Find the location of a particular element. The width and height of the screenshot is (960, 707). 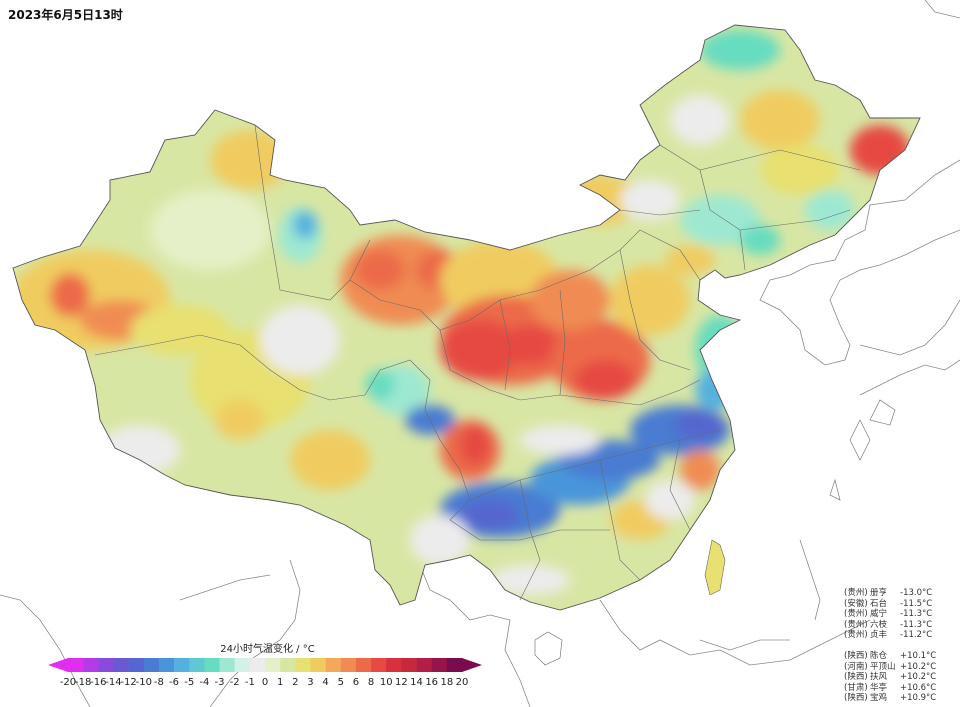

station-high-row: (陕西) 宝鸡 +10.9°C is located at coordinates (890, 698).